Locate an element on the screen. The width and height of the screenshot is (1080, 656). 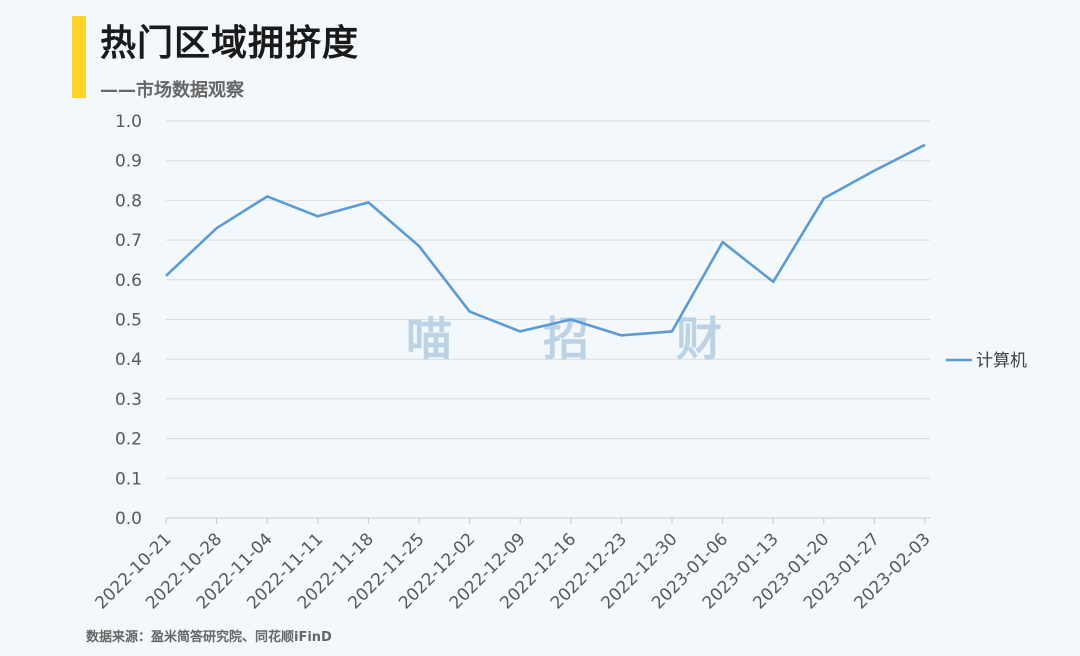
data-source-note: 数据来源：盈米简答研究院、同花顺iFinD is located at coordinates (209, 637).